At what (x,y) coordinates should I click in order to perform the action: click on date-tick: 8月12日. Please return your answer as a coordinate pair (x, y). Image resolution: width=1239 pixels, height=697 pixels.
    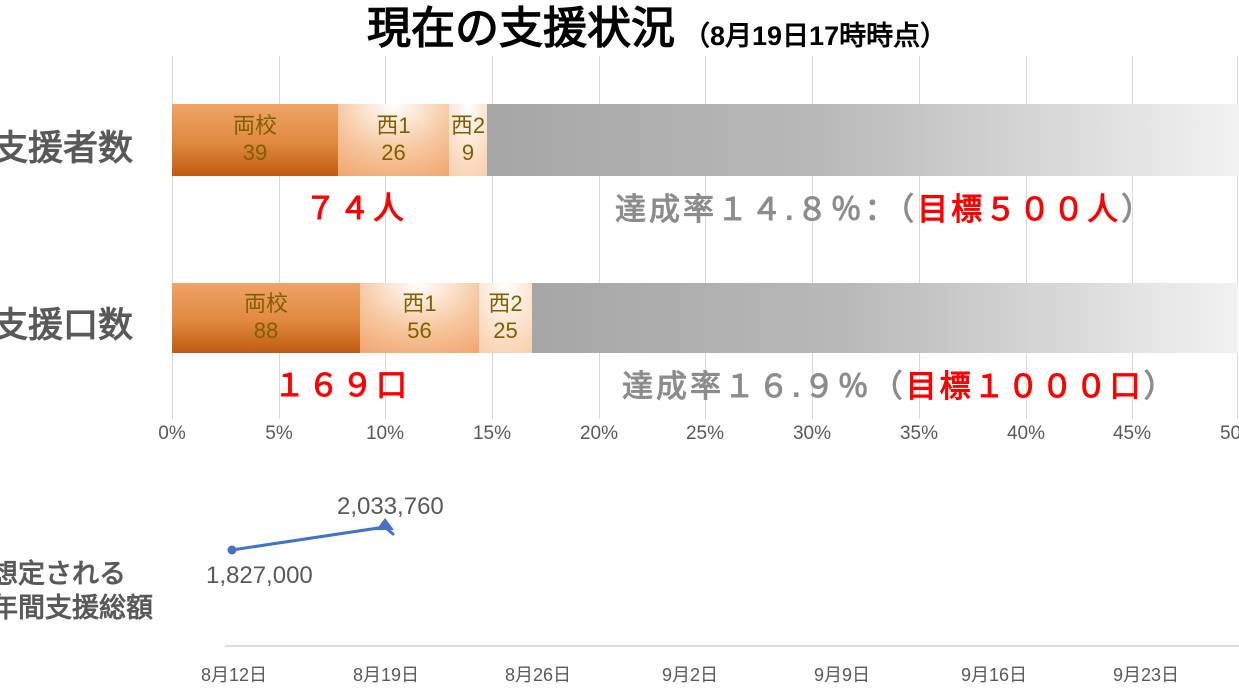
    Looking at the image, I should click on (234, 675).